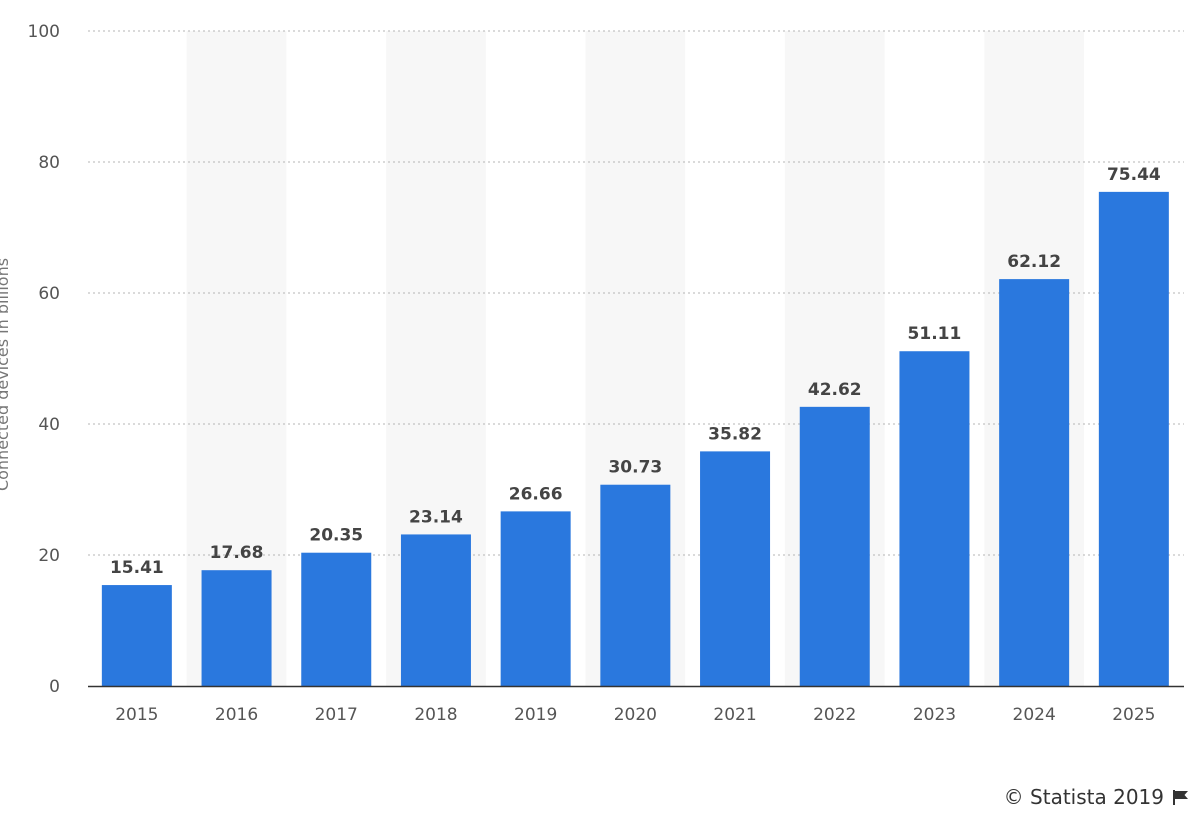  What do you see at coordinates (1034, 262) in the screenshot?
I see `data-label-2024: 62.12` at bounding box center [1034, 262].